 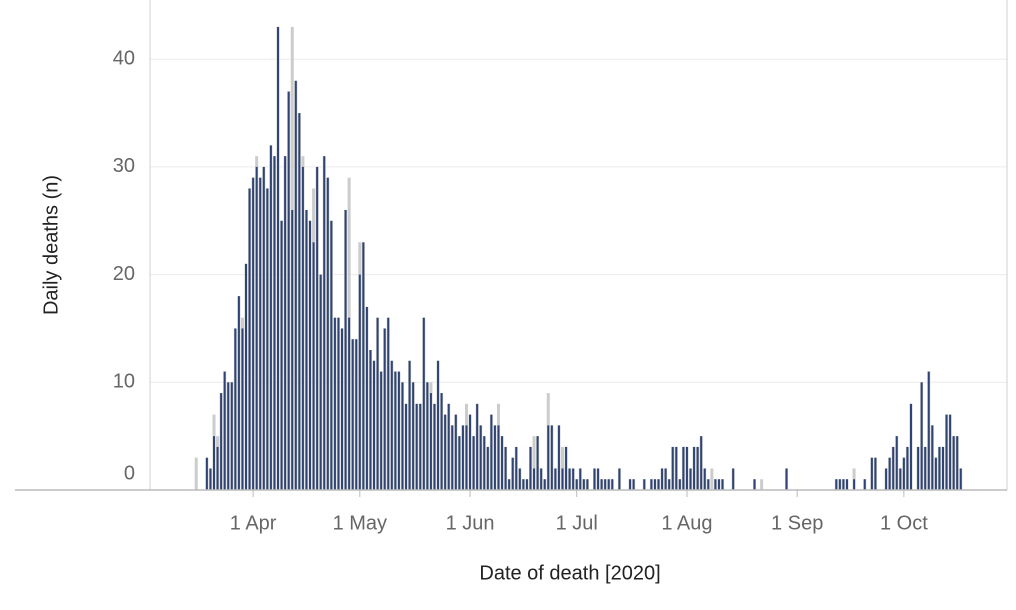 I want to click on y-tick-label: 10, so click(x=124, y=382).